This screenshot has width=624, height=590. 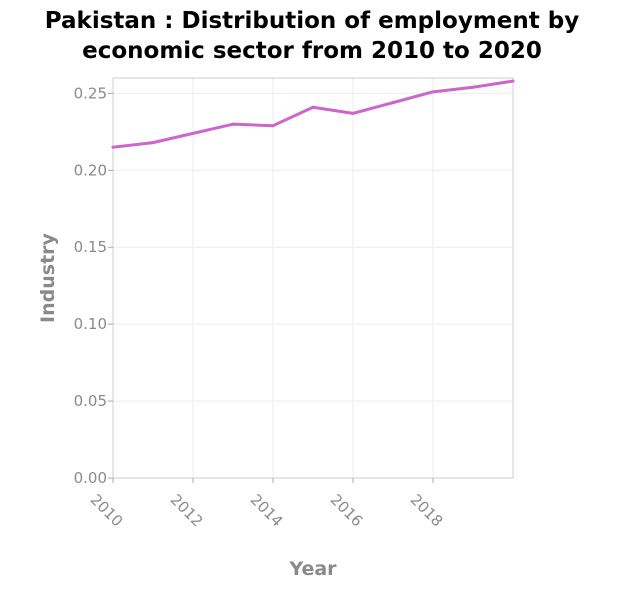 I want to click on y-tick-label: 0.25, so click(x=90, y=93).